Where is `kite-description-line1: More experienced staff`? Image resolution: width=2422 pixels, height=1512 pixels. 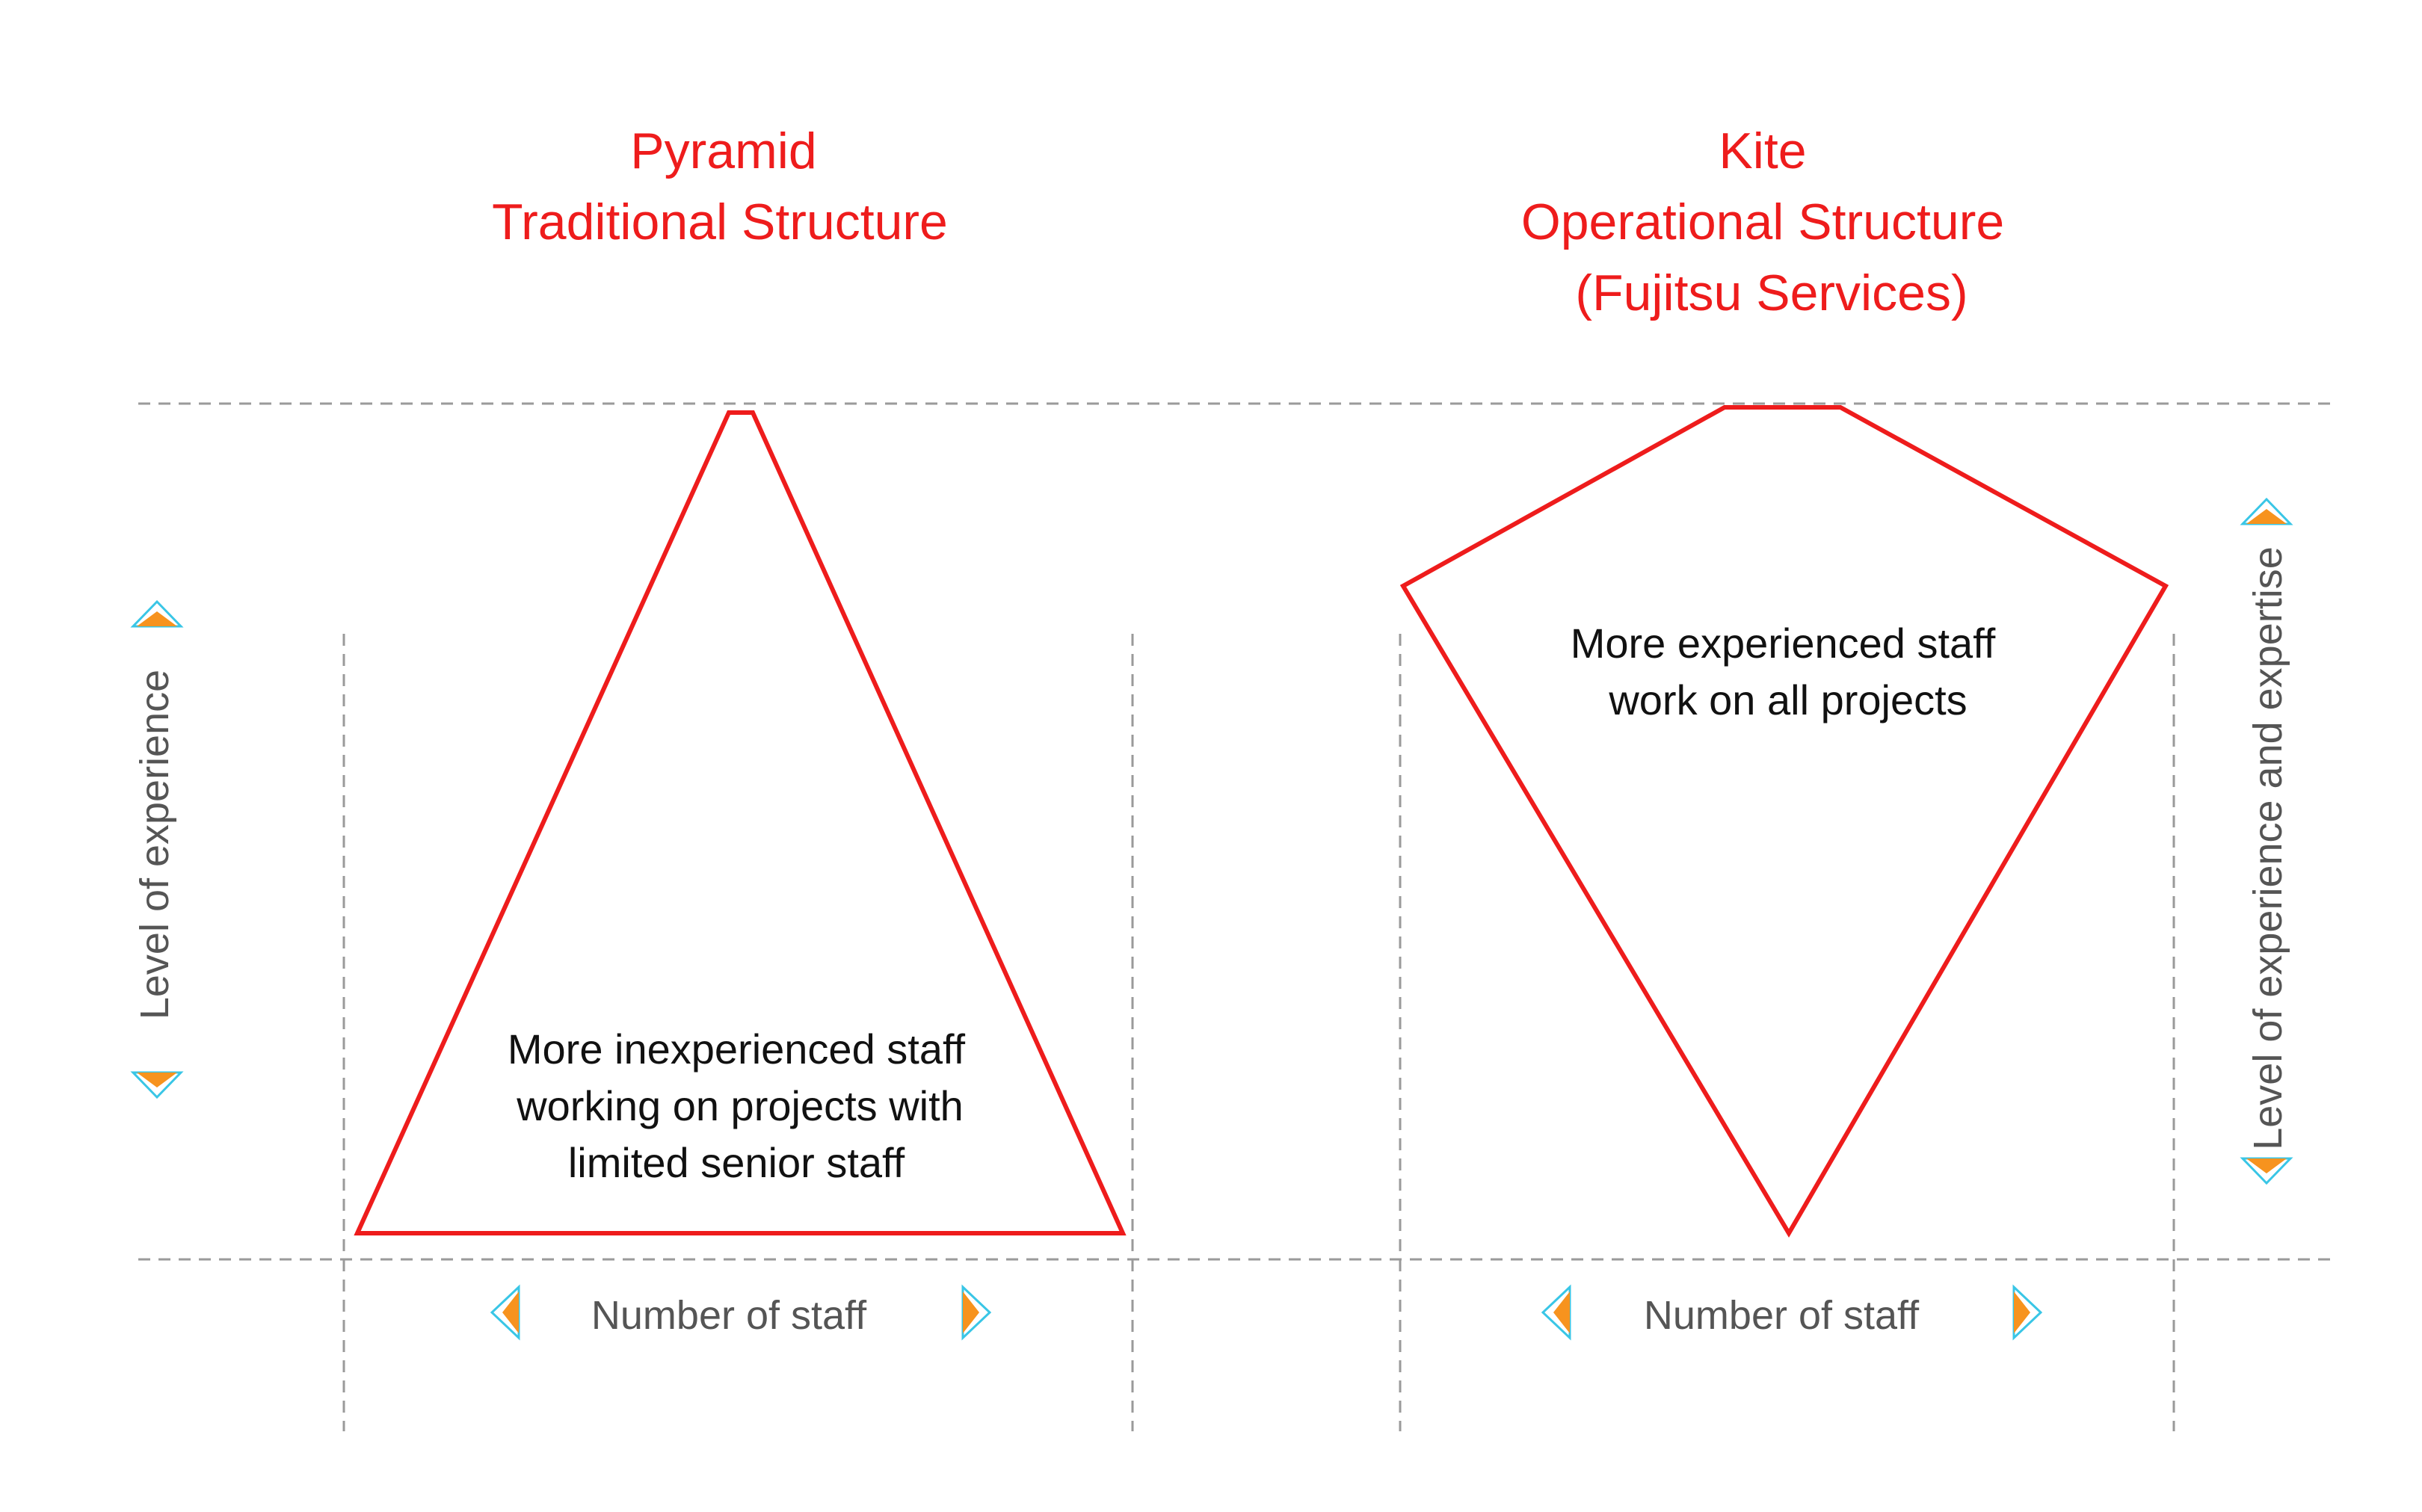
kite-description-line1: More experienced staff is located at coordinates (1783, 644).